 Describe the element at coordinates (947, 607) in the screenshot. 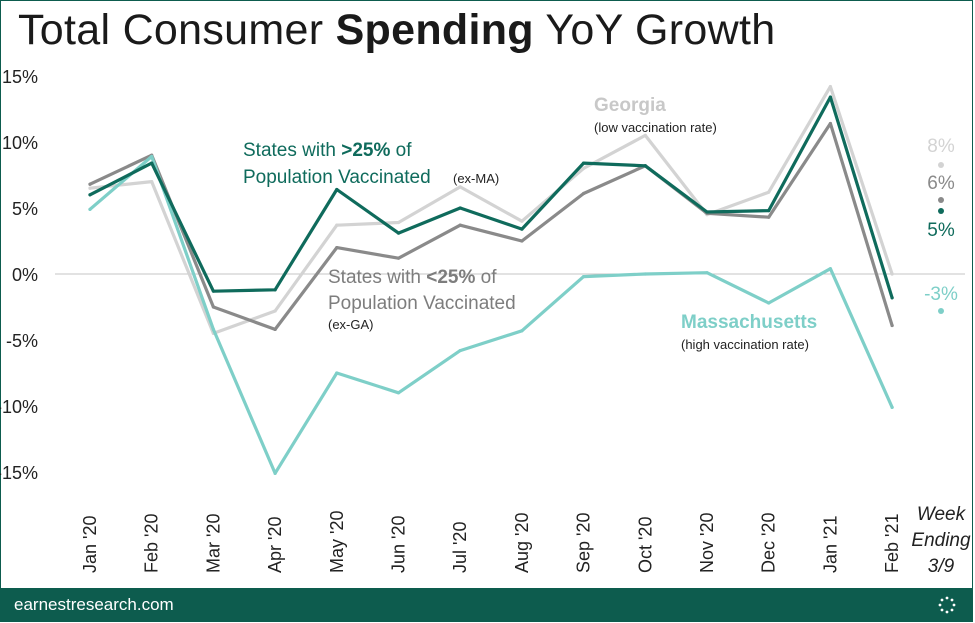

I see `earnest-logo-icon` at that location.